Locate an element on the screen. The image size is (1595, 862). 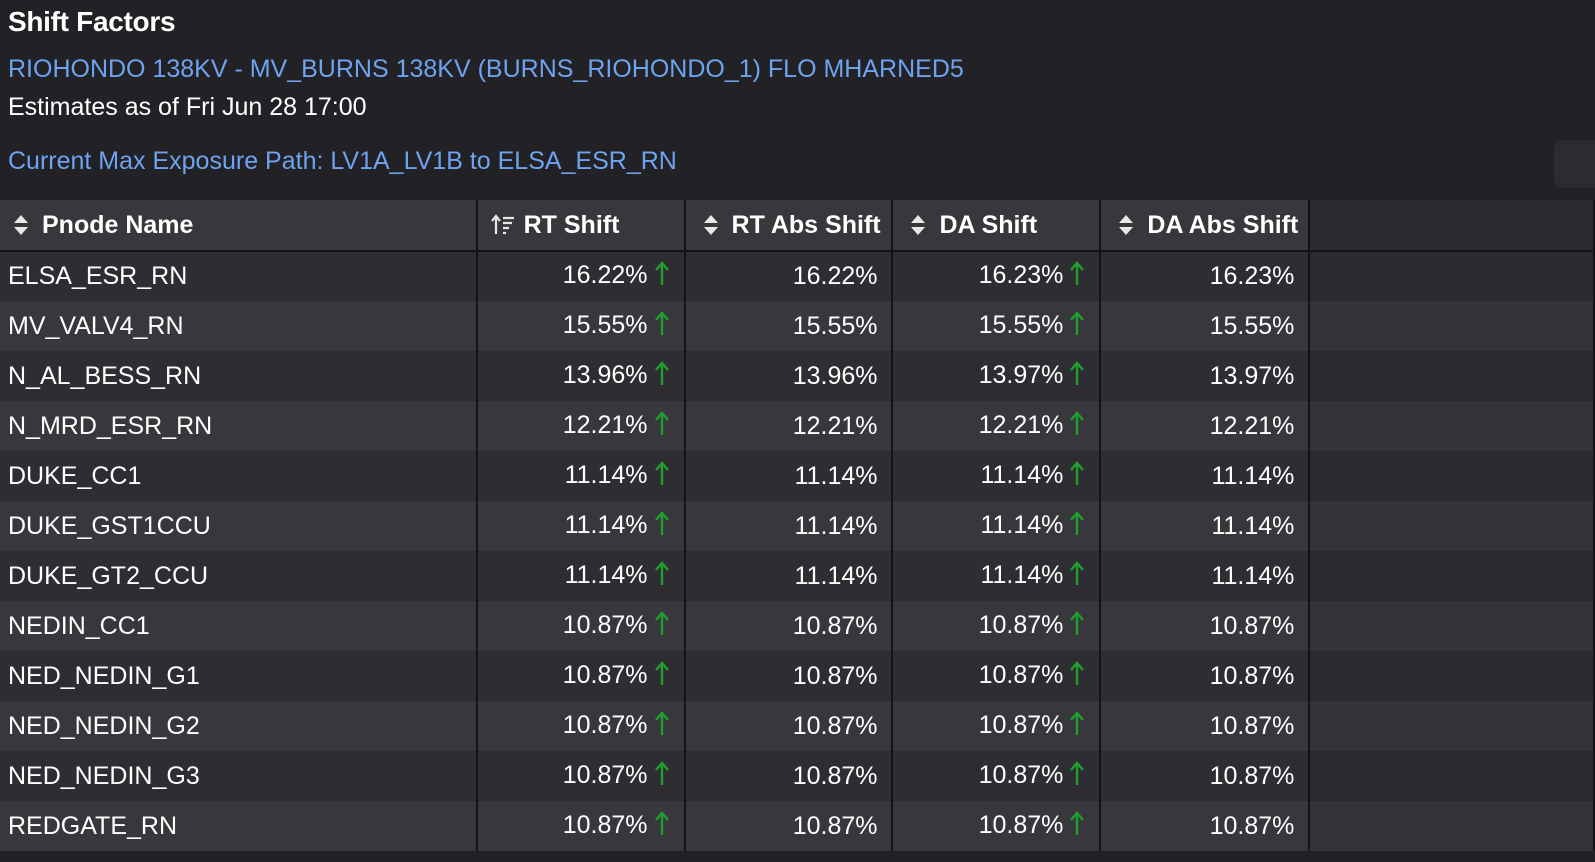
column-label: Pnode Name is located at coordinates (118, 224).